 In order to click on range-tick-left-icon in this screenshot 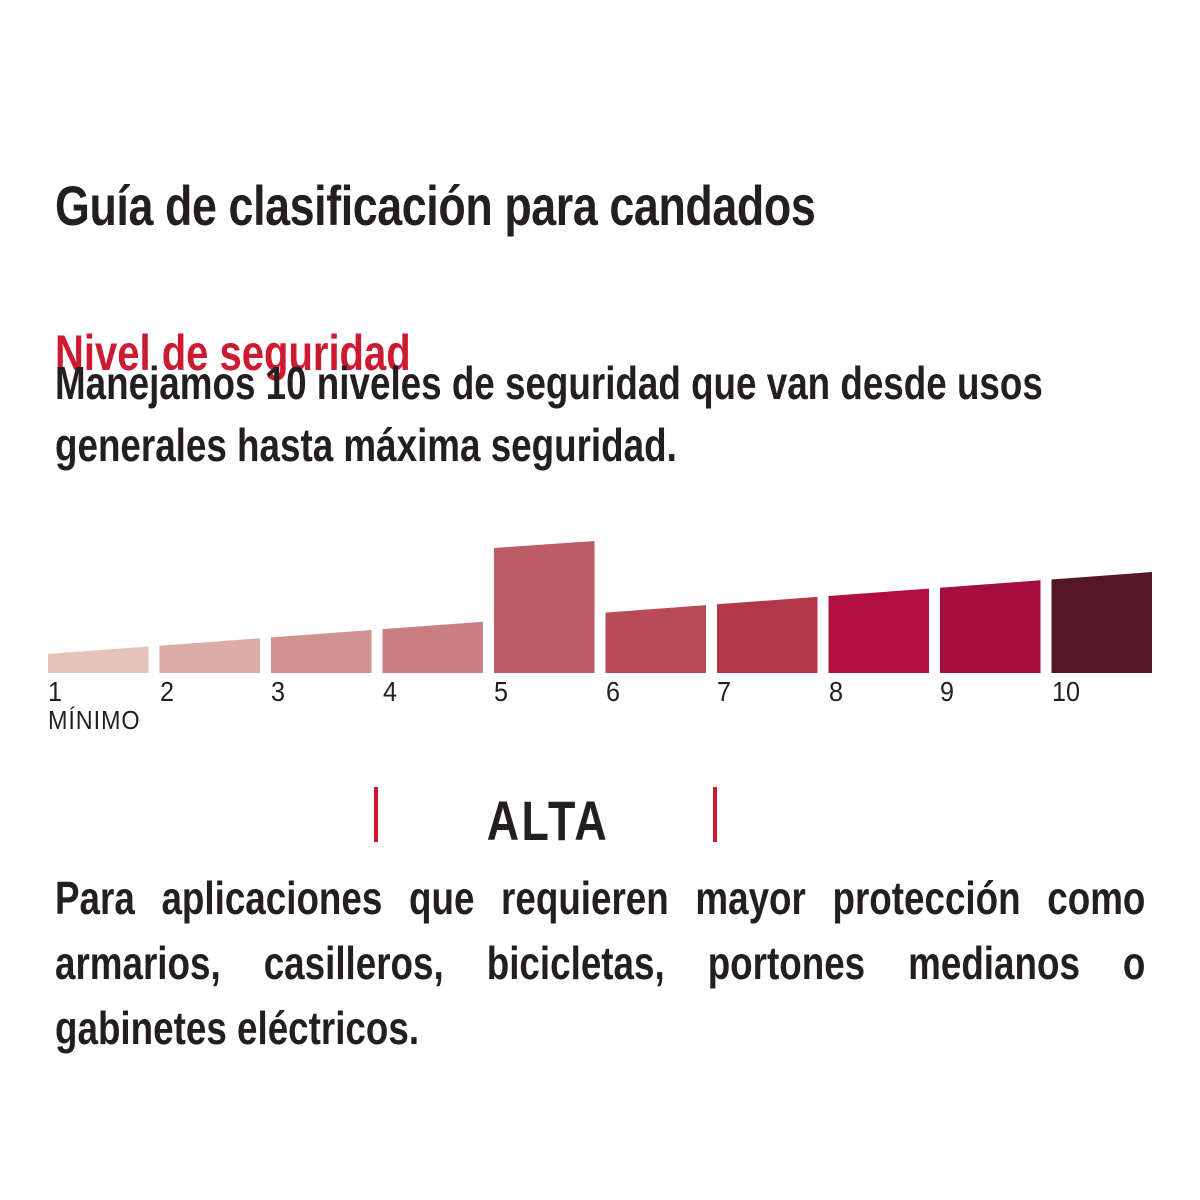, I will do `click(376, 814)`.